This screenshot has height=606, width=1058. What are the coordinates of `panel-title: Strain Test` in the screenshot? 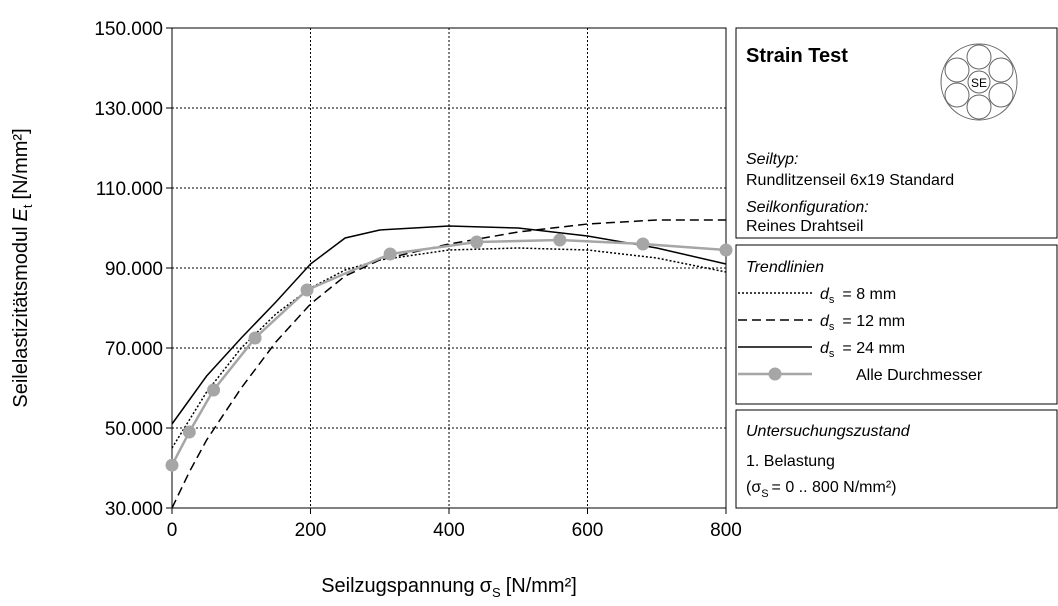 It's located at (797, 56).